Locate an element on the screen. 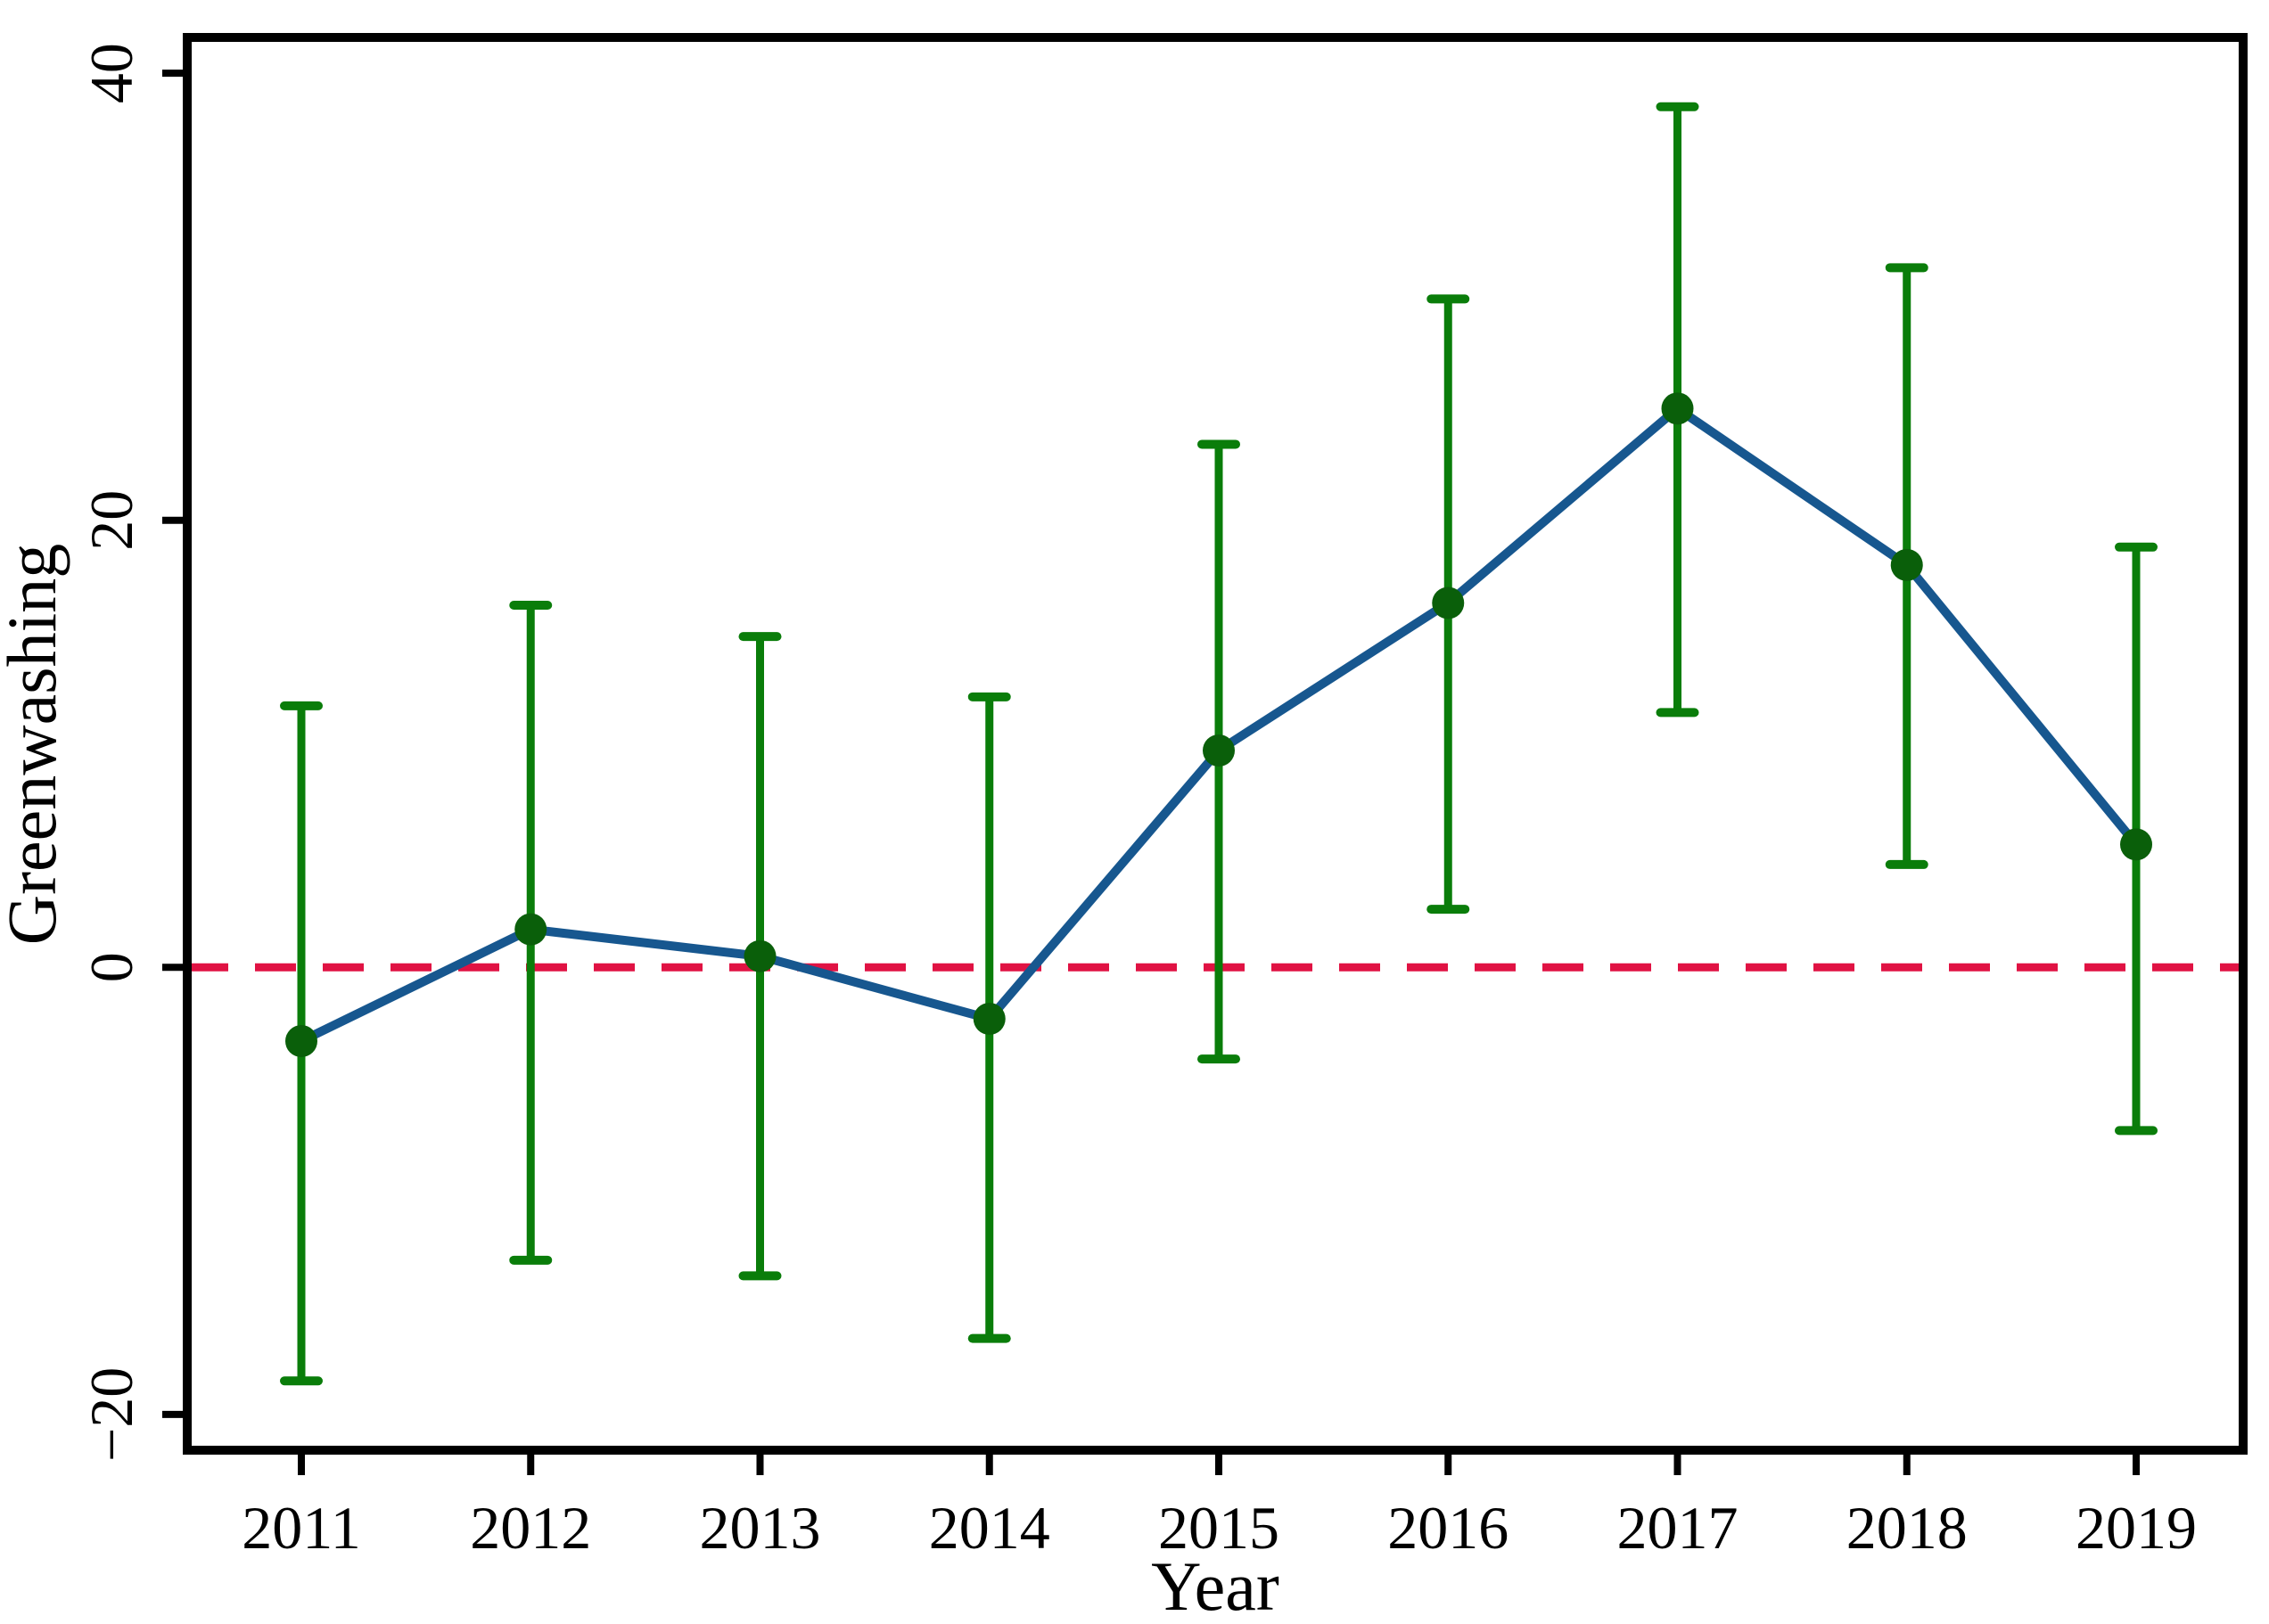 The image size is (2269, 1624). y-tick-label: 0 is located at coordinates (111, 967).